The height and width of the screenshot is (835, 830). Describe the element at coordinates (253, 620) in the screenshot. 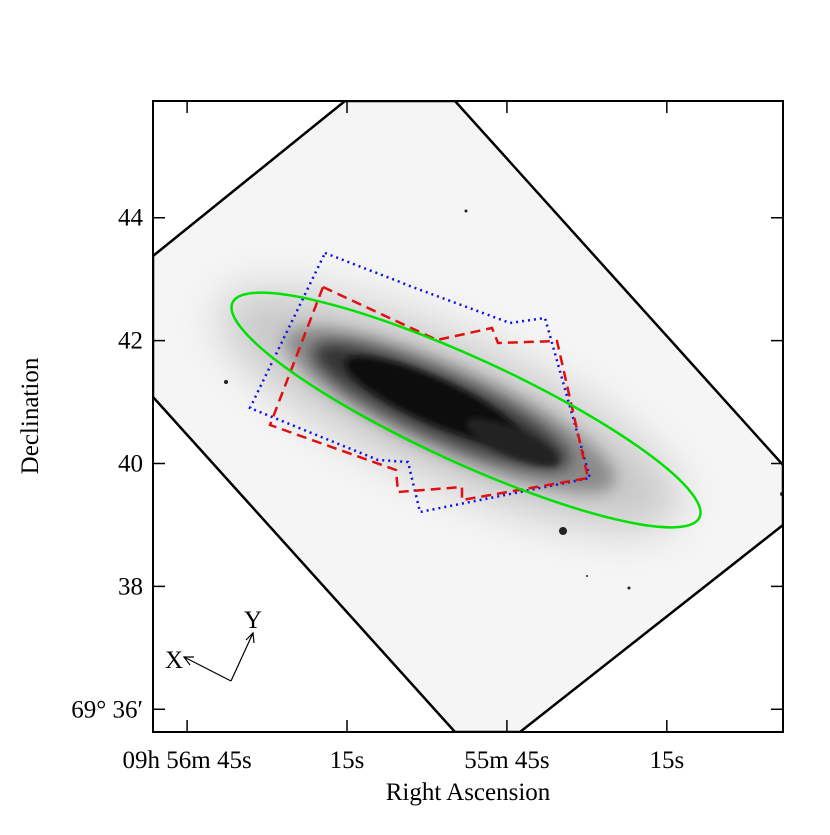

I see `compass-label: Y` at that location.